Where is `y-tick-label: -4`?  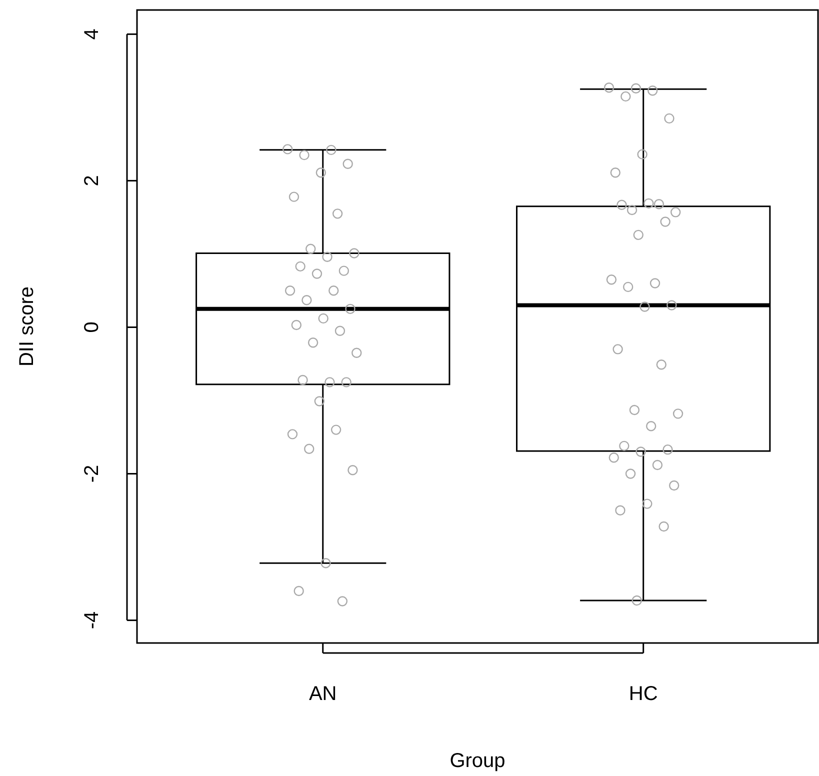
y-tick-label: -4 is located at coordinates (92, 620).